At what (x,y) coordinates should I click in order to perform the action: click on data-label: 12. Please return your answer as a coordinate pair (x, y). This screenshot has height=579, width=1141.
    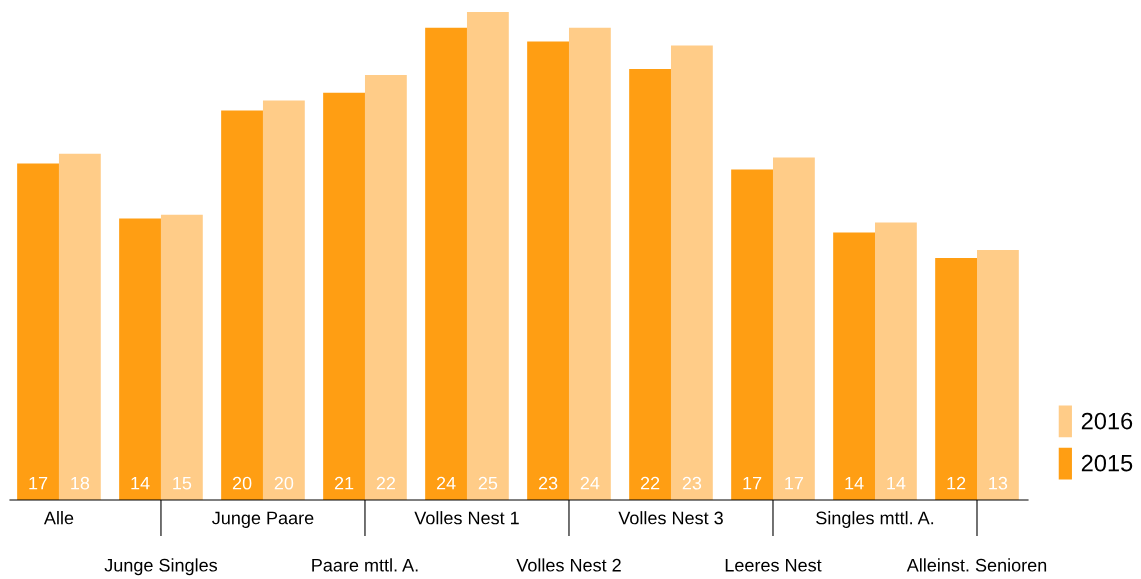
    Looking at the image, I should click on (956, 483).